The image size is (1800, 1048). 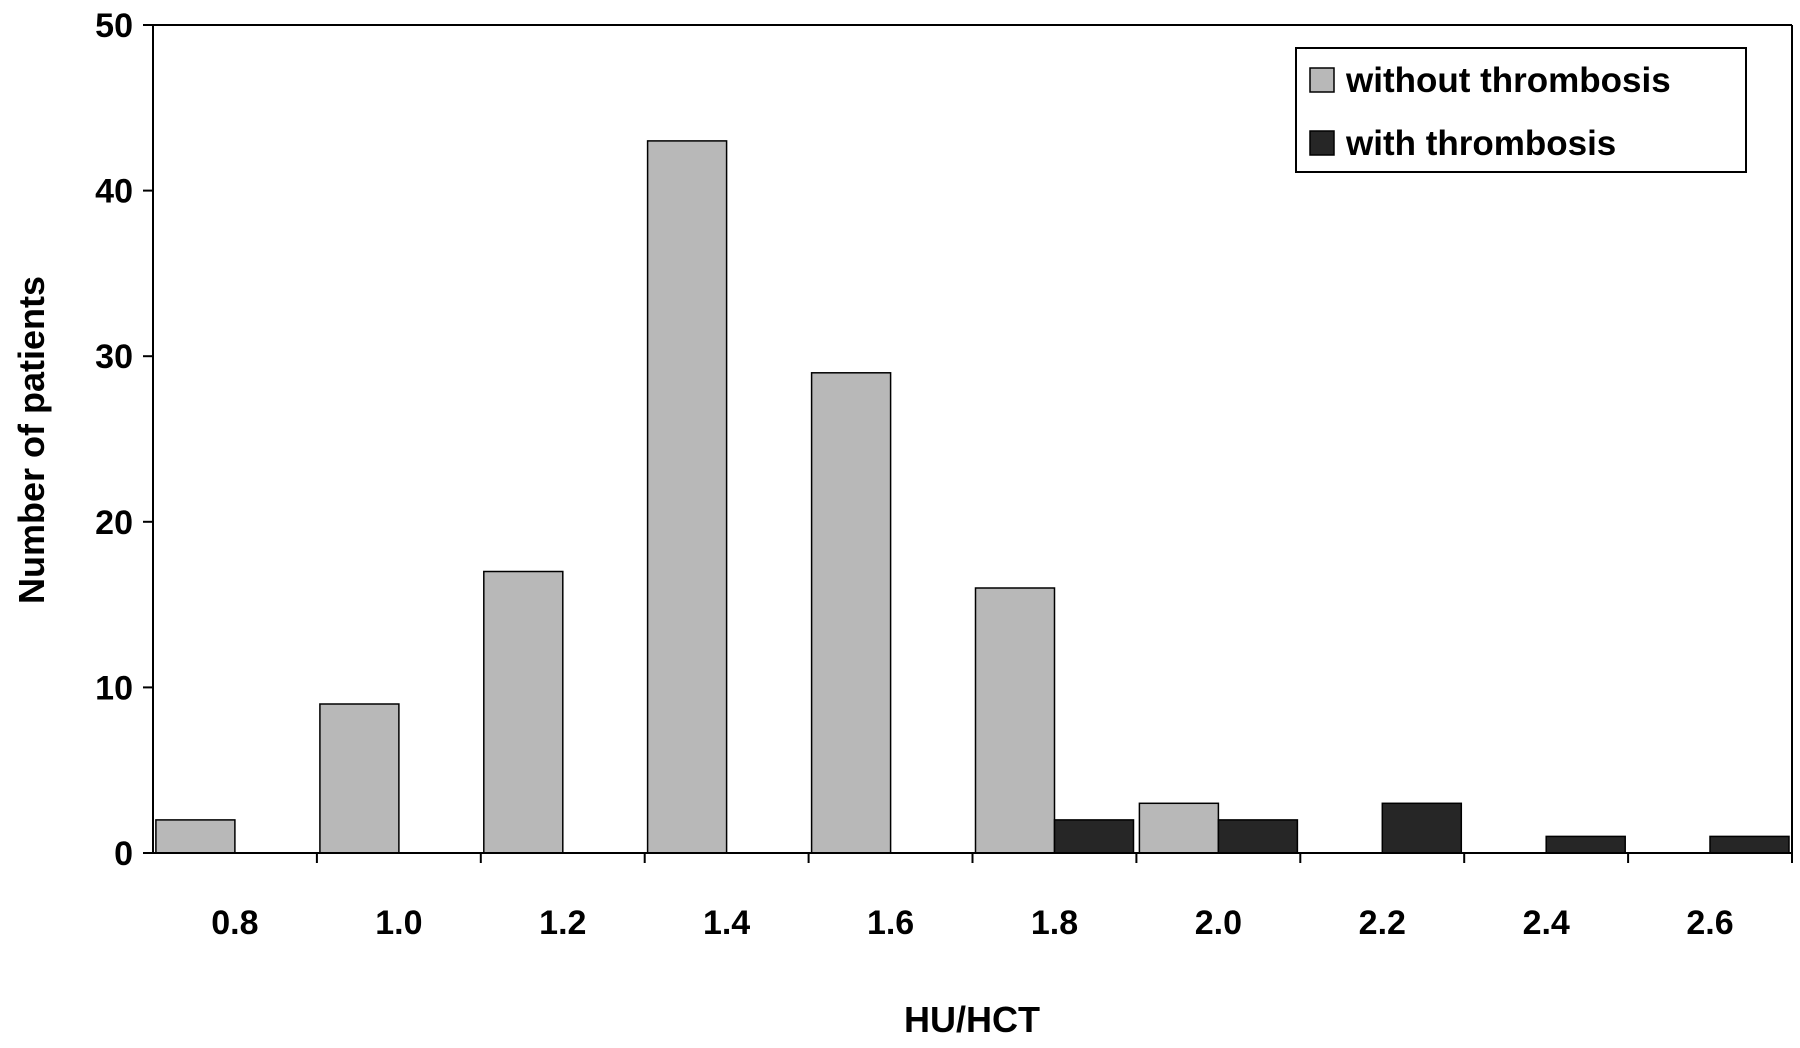 I want to click on x-tick-label: 1.8, so click(x=1054, y=923).